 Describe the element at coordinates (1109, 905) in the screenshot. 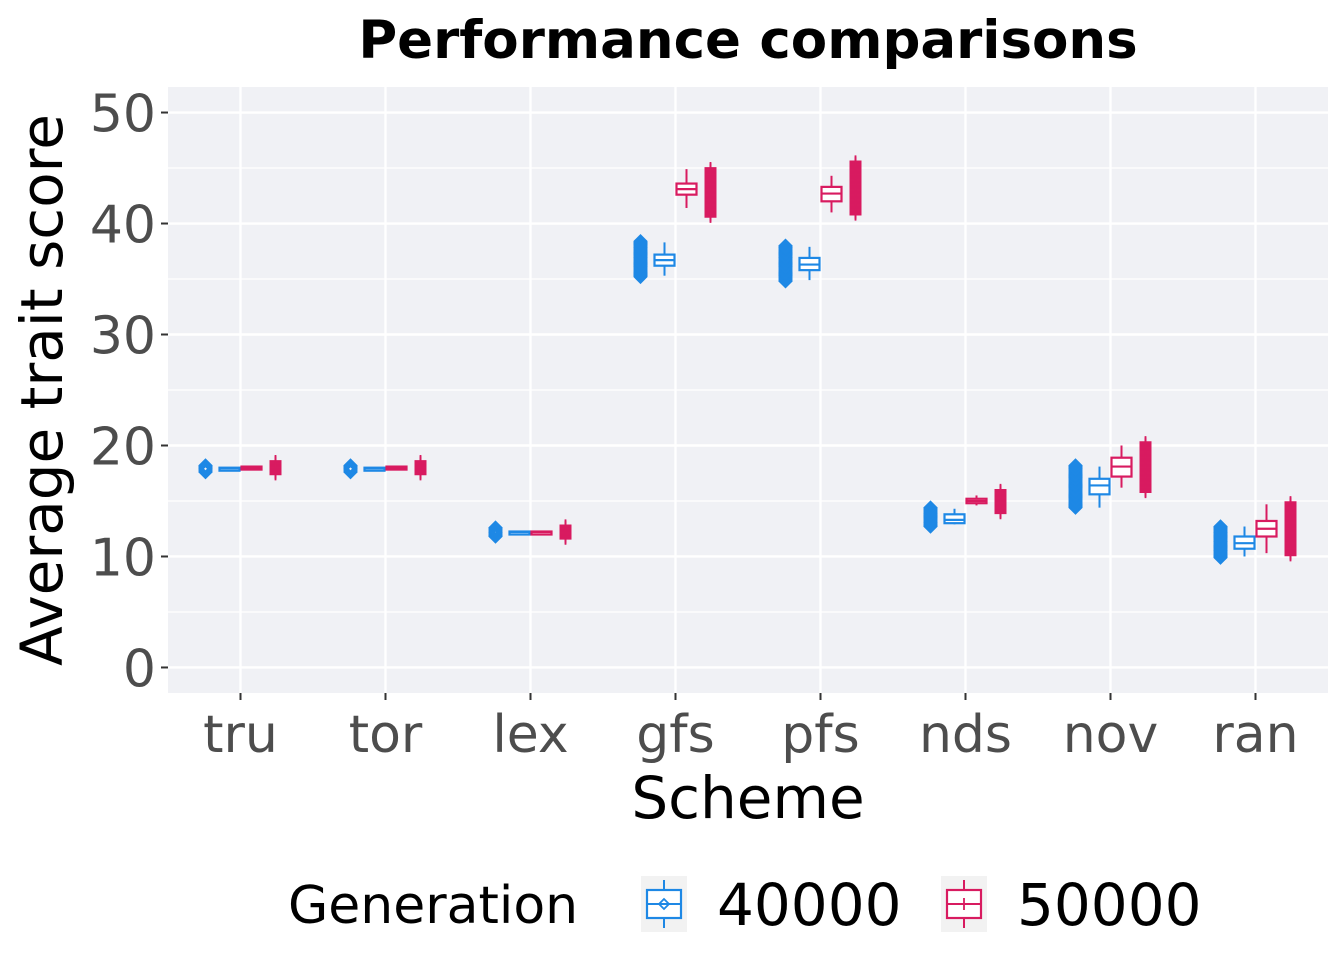

I see `legend-label-50000: 50000` at that location.